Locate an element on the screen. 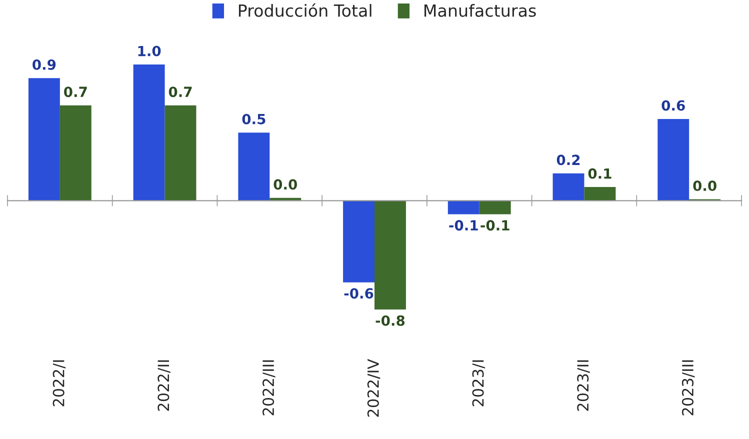 The height and width of the screenshot is (439, 749). legend-label: Manufacturas is located at coordinates (480, 10).